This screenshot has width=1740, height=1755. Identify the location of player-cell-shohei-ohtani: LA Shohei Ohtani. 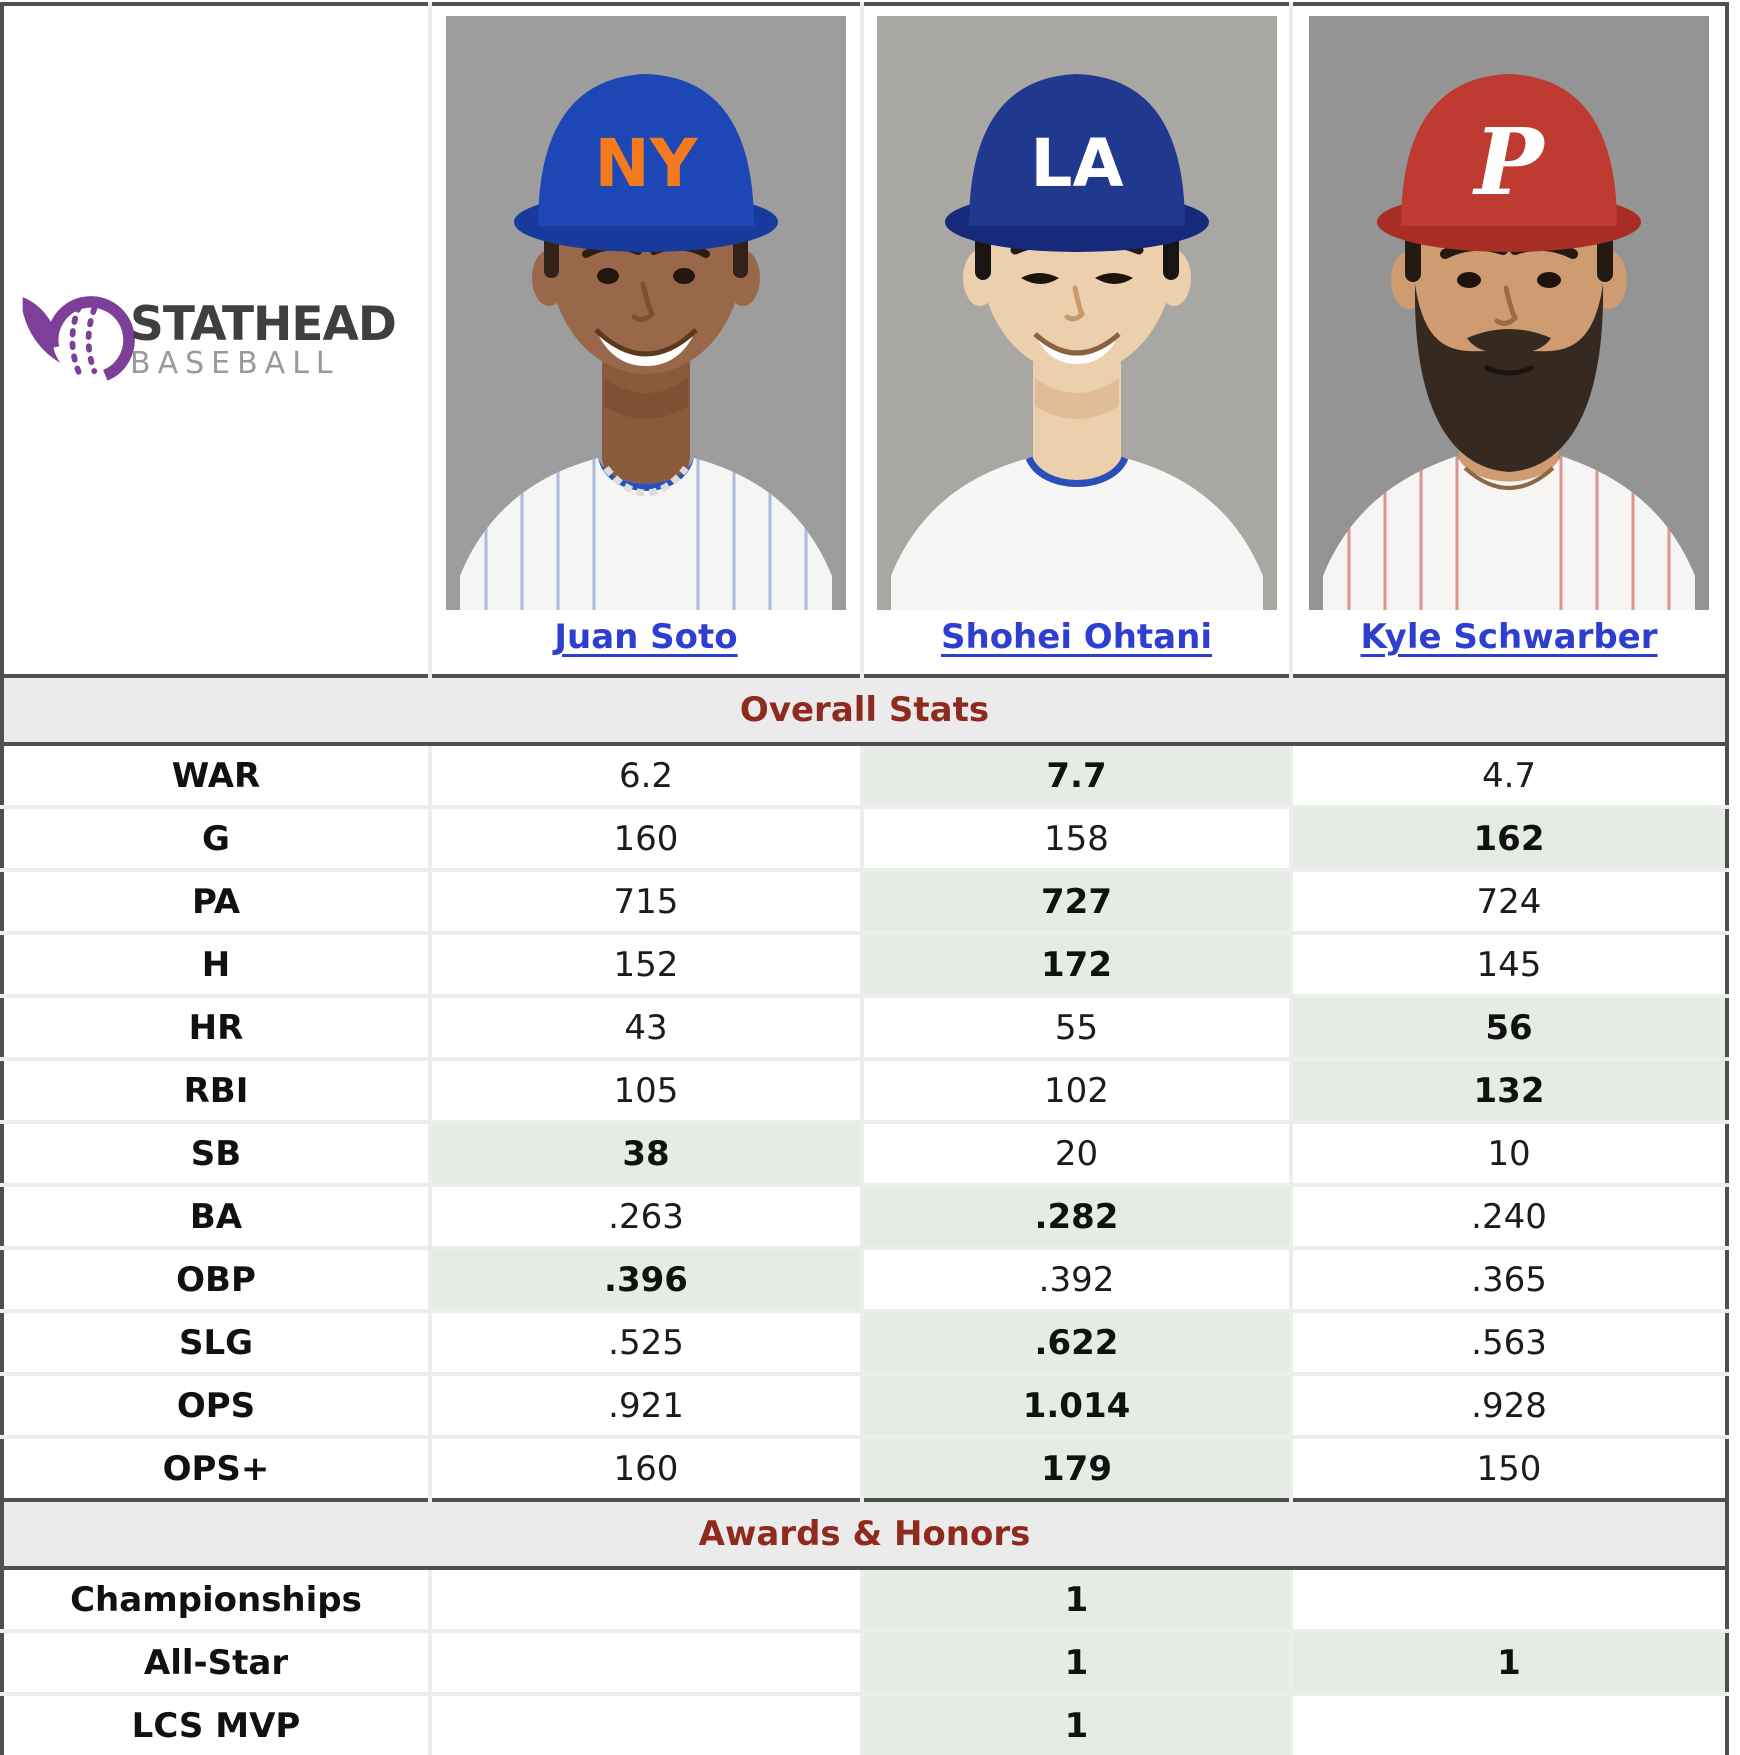
(1075, 340).